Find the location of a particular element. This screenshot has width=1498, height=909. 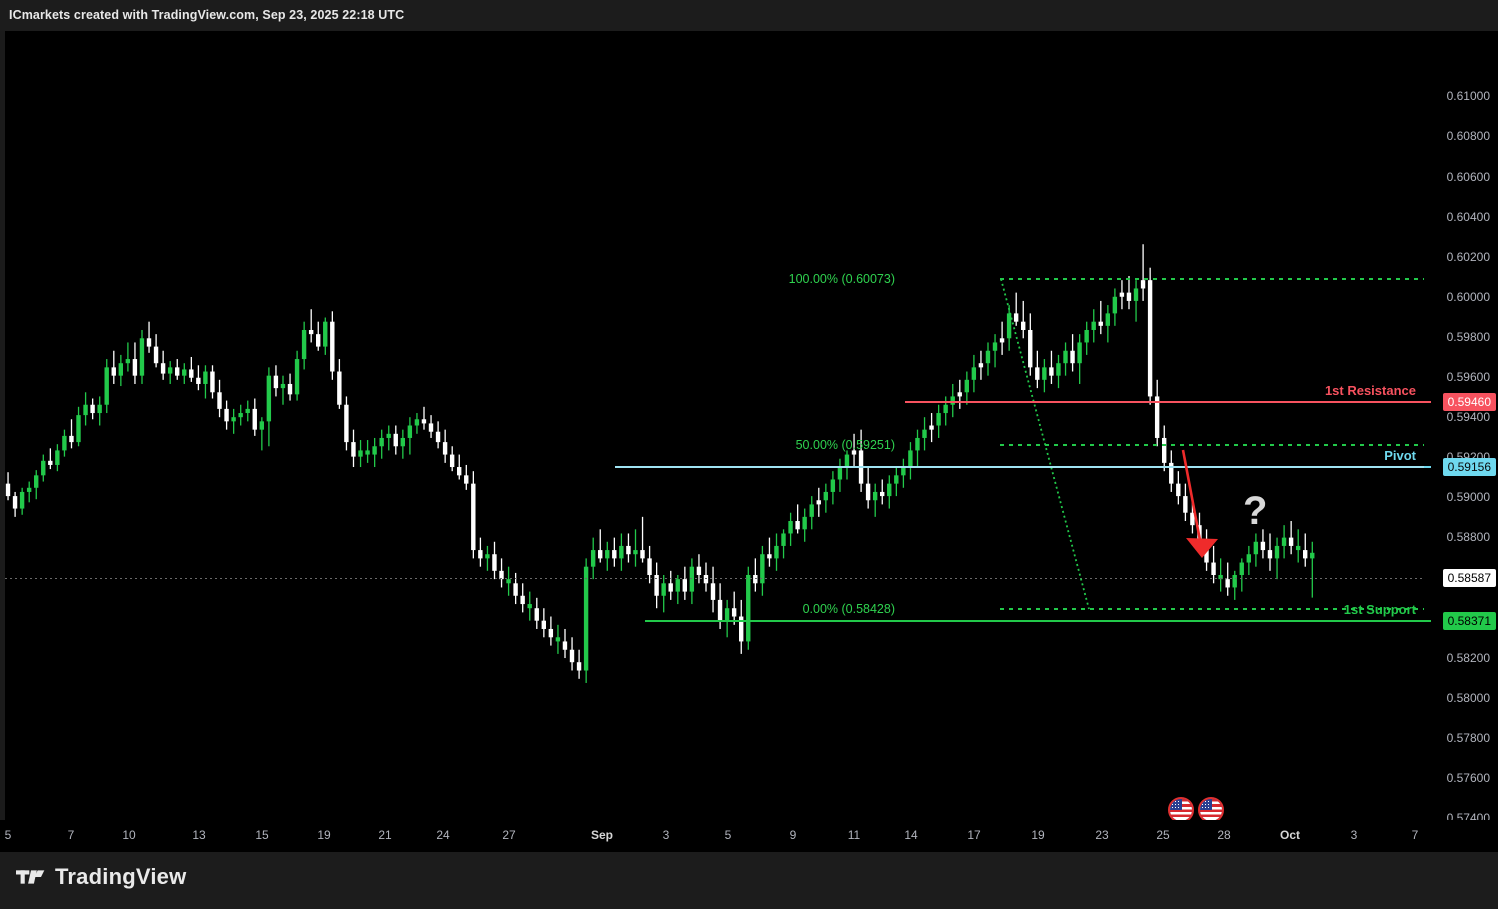

time-axis-tick: 13 is located at coordinates (199, 835).